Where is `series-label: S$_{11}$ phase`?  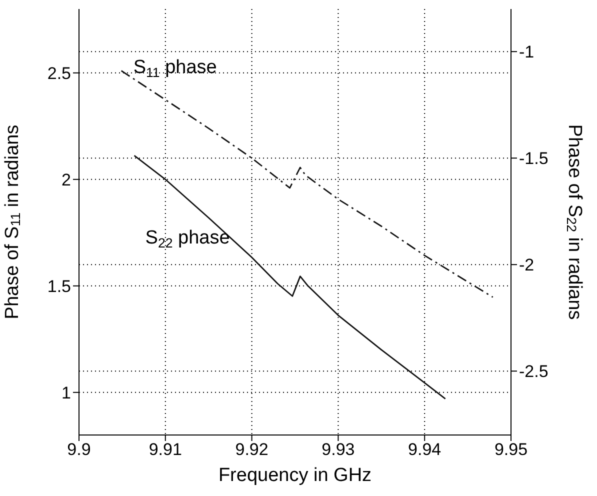
series-label: S$_{11}$ phase is located at coordinates (175, 68).